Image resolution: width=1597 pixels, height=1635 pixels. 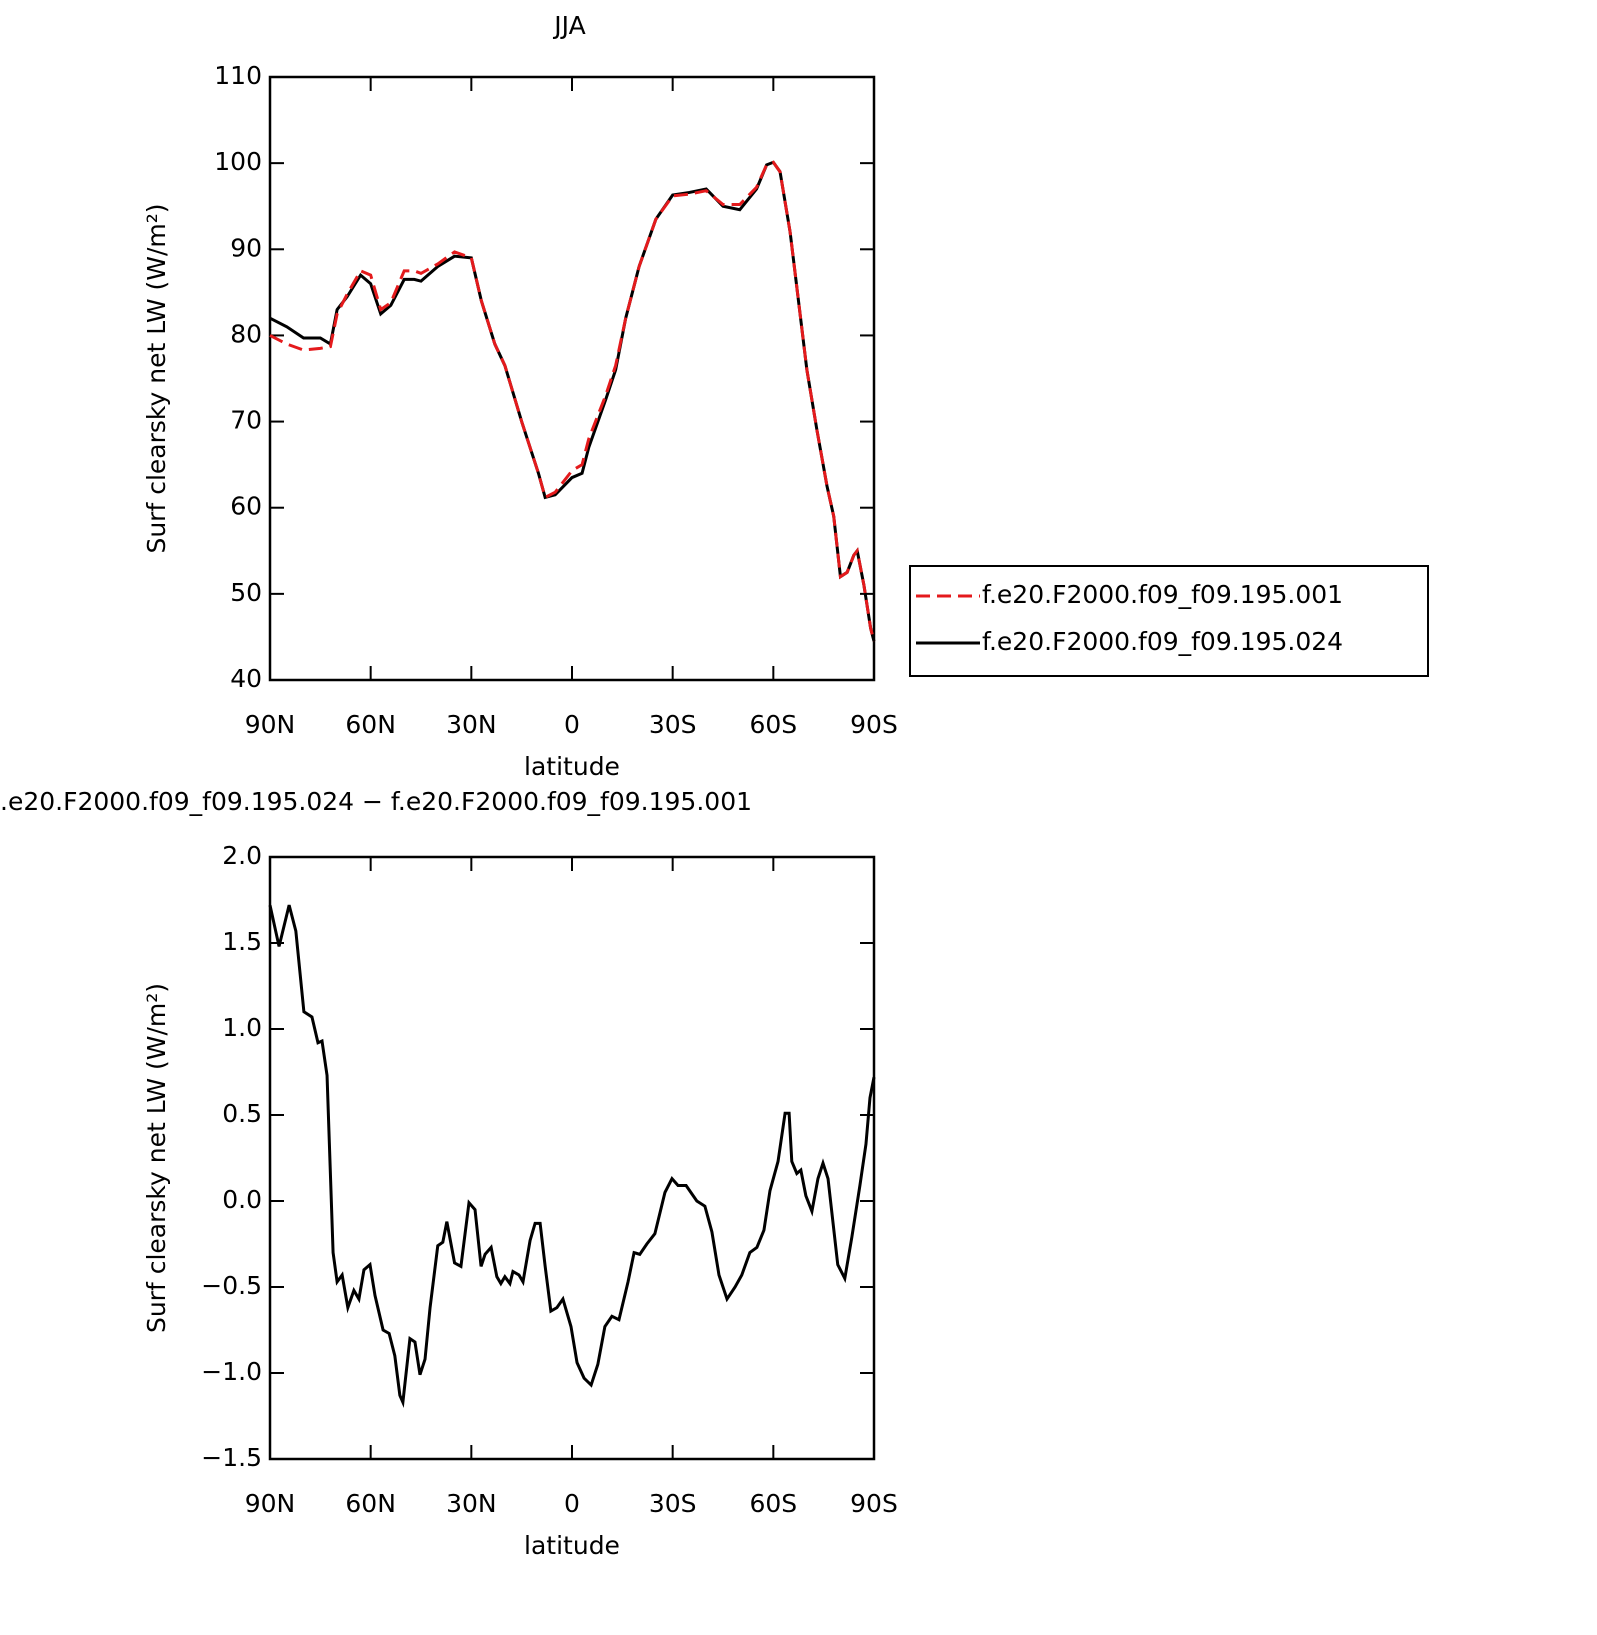 What do you see at coordinates (246, 420) in the screenshot?
I see `y-tick-label: 70` at bounding box center [246, 420].